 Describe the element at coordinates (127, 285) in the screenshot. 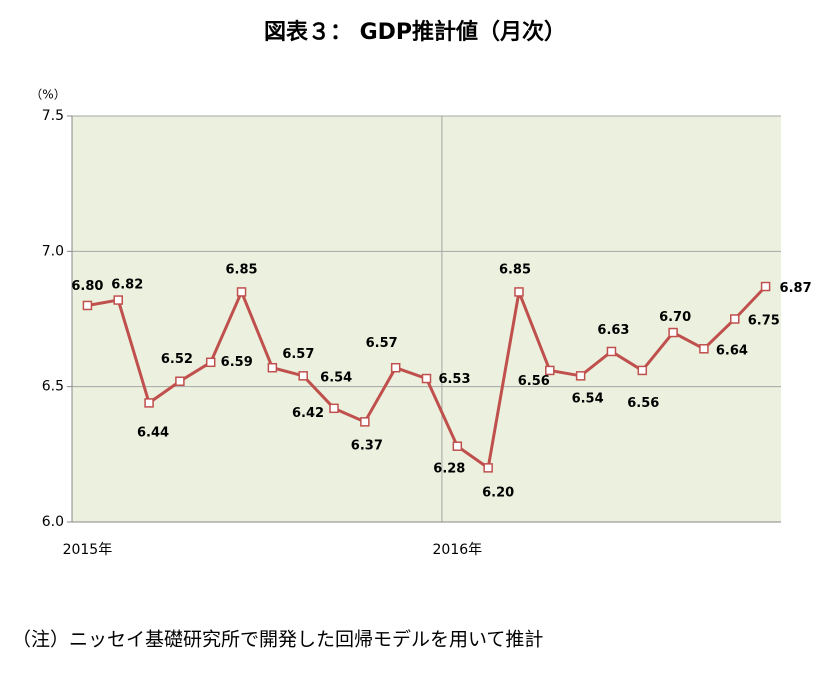

I see `data-label: 6.82` at that location.